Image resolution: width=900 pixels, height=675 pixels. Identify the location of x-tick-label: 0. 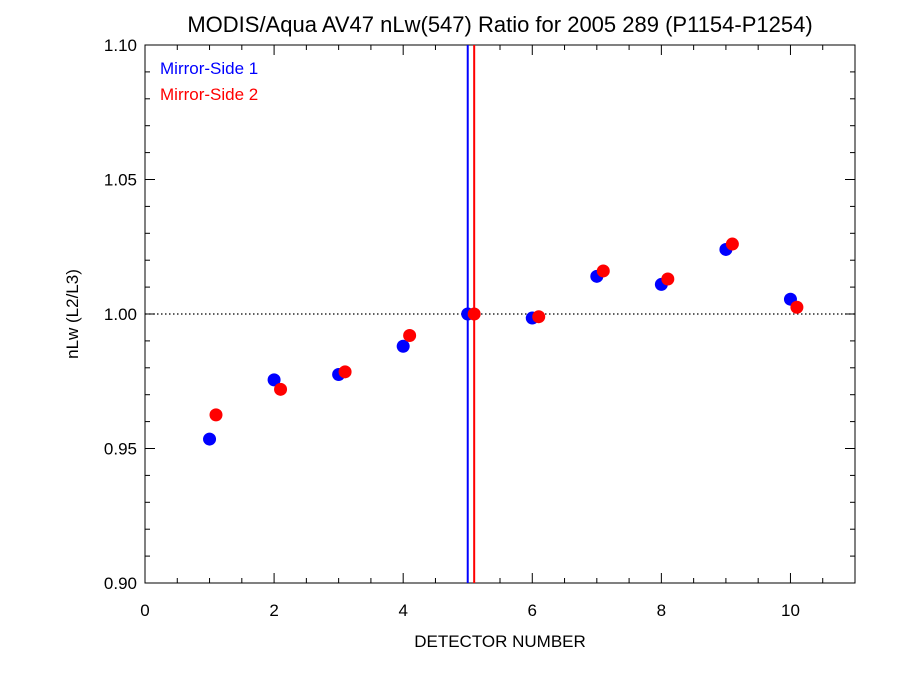
(144, 610).